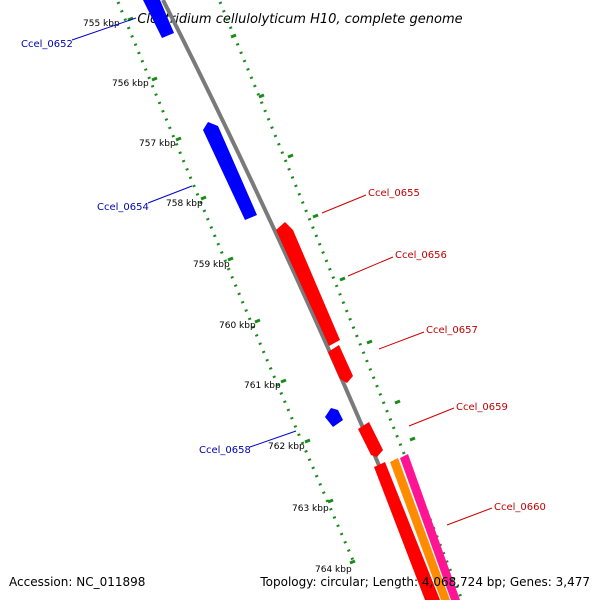 The height and width of the screenshot is (600, 600). I want to click on gene-label-ccel-0659: Ccel_0659, so click(482, 407).